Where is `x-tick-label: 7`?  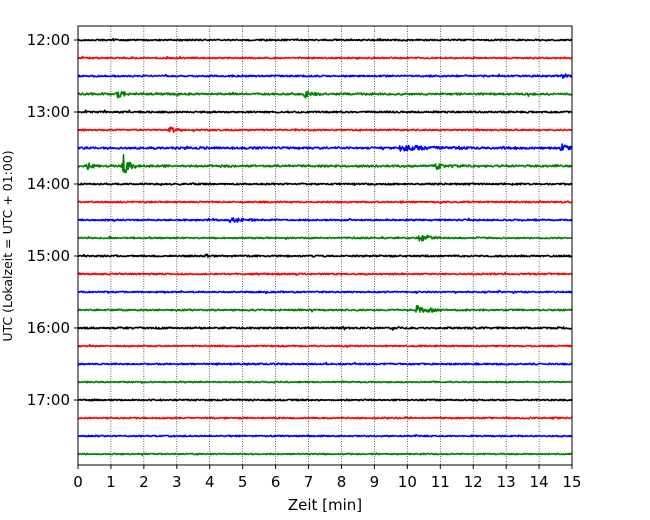
x-tick-label: 7 is located at coordinates (309, 482).